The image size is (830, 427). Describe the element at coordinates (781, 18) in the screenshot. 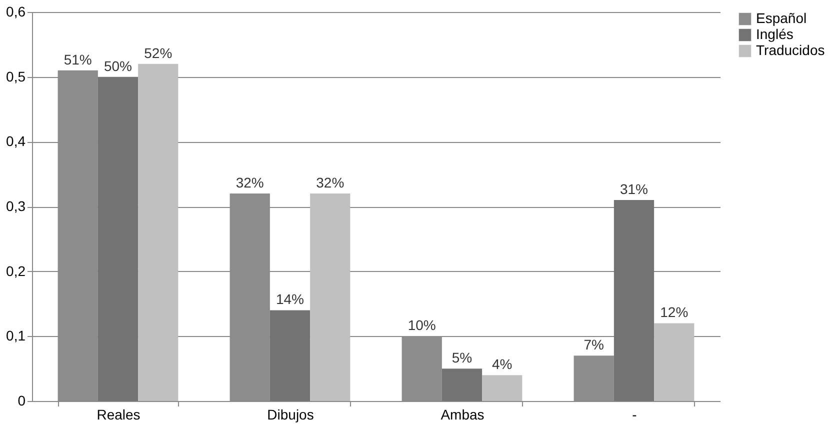

I see `legend-label: Español` at that location.